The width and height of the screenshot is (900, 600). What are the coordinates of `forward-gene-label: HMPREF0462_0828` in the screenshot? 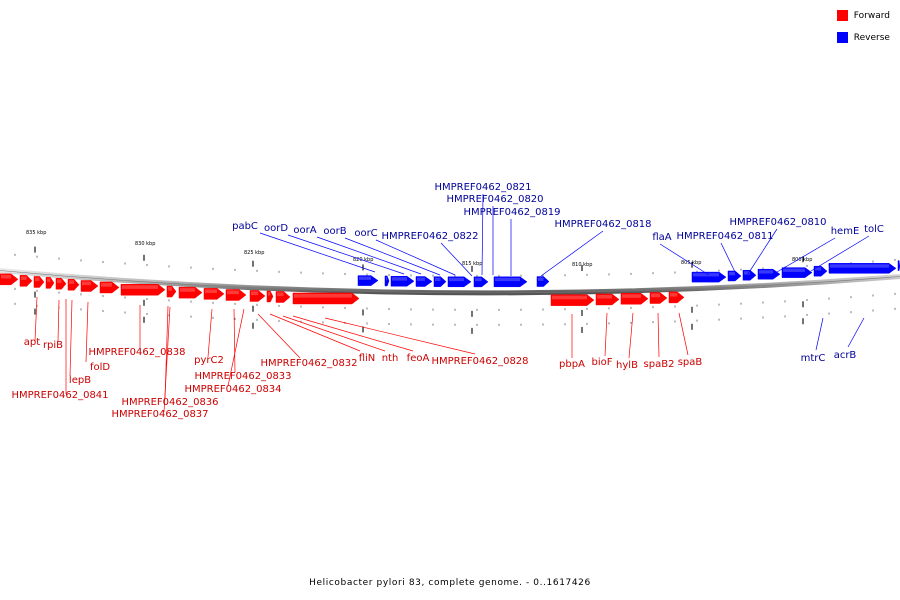 It's located at (479, 361).